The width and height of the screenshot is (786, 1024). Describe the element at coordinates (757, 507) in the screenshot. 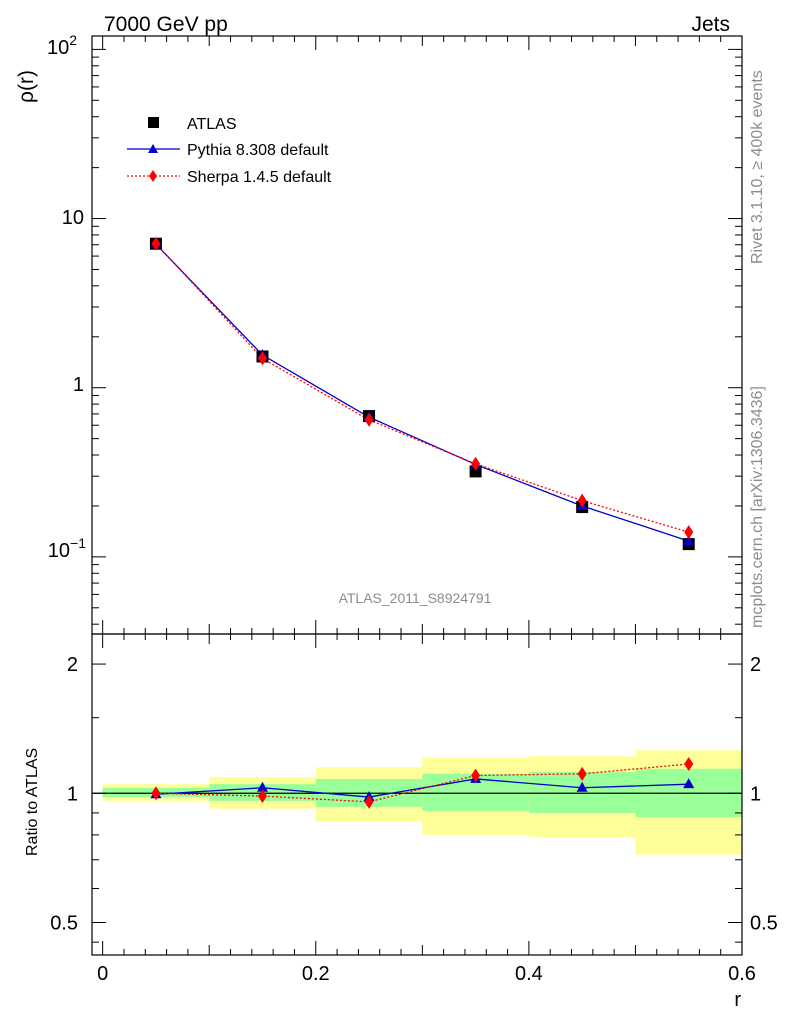

I see `side-label-mcplots: mcplots.cern.ch [arXiv:1306.3436]` at that location.